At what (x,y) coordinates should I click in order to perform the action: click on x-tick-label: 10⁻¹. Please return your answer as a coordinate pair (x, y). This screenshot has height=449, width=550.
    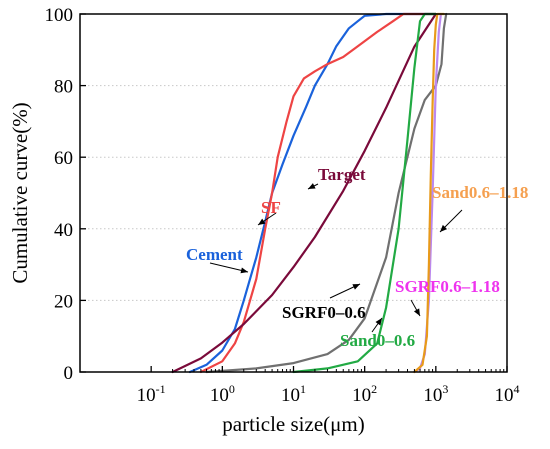
    Looking at the image, I should click on (151, 394).